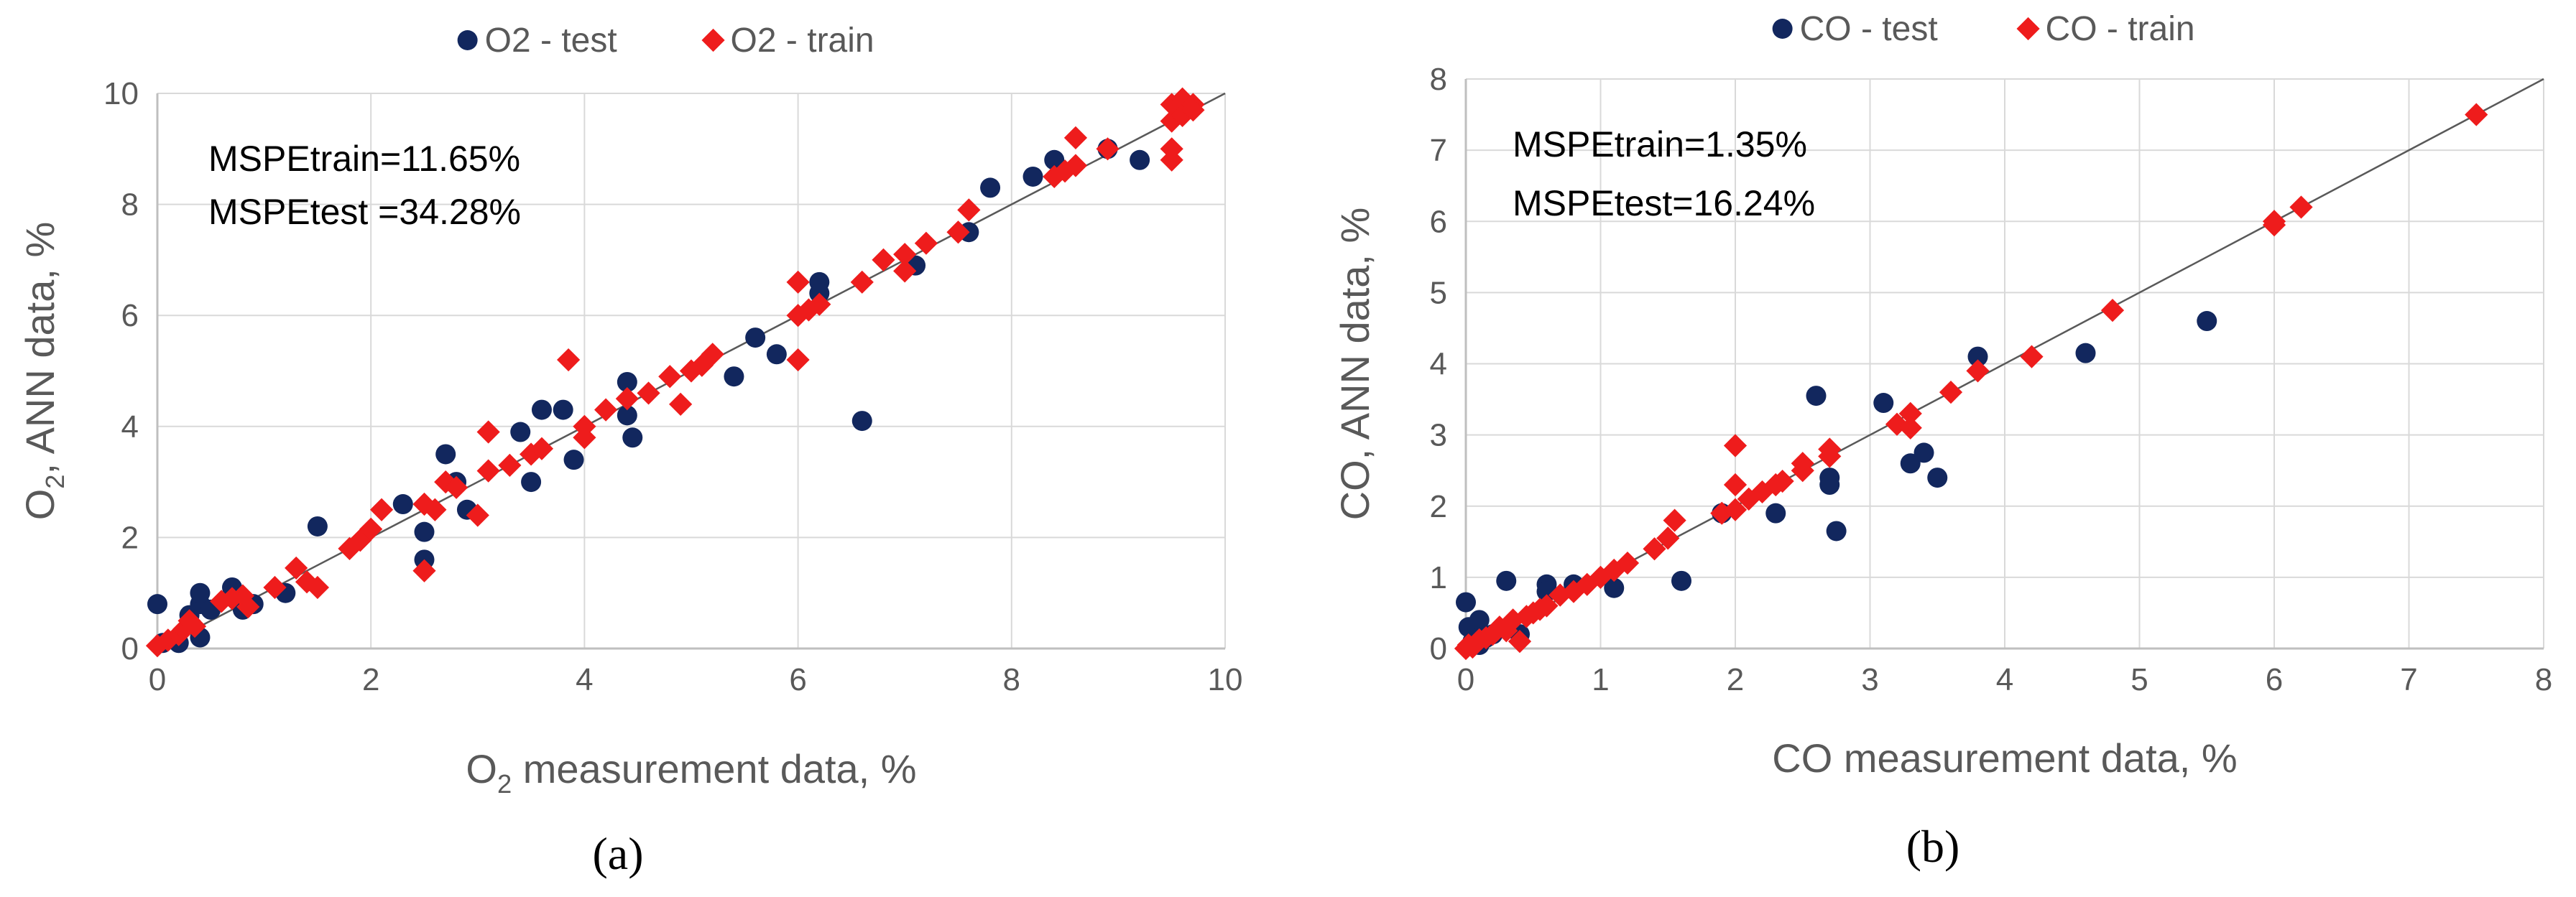 The width and height of the screenshot is (2576, 897). Describe the element at coordinates (1225, 679) in the screenshot. I see `x-tick-label: 10` at that location.